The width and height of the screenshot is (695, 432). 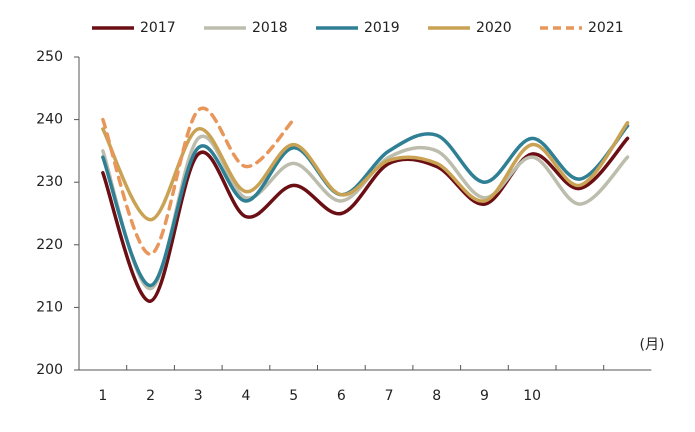 What do you see at coordinates (245, 396) in the screenshot?
I see `x-tick-label: 4` at bounding box center [245, 396].